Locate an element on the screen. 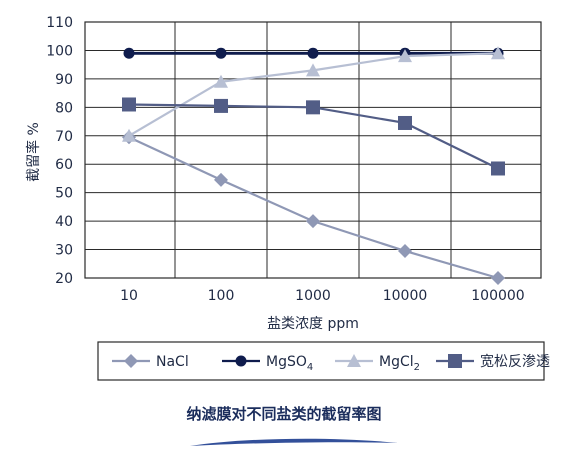 The image size is (568, 459). y-tick-label-70: 70 is located at coordinates (64, 137).